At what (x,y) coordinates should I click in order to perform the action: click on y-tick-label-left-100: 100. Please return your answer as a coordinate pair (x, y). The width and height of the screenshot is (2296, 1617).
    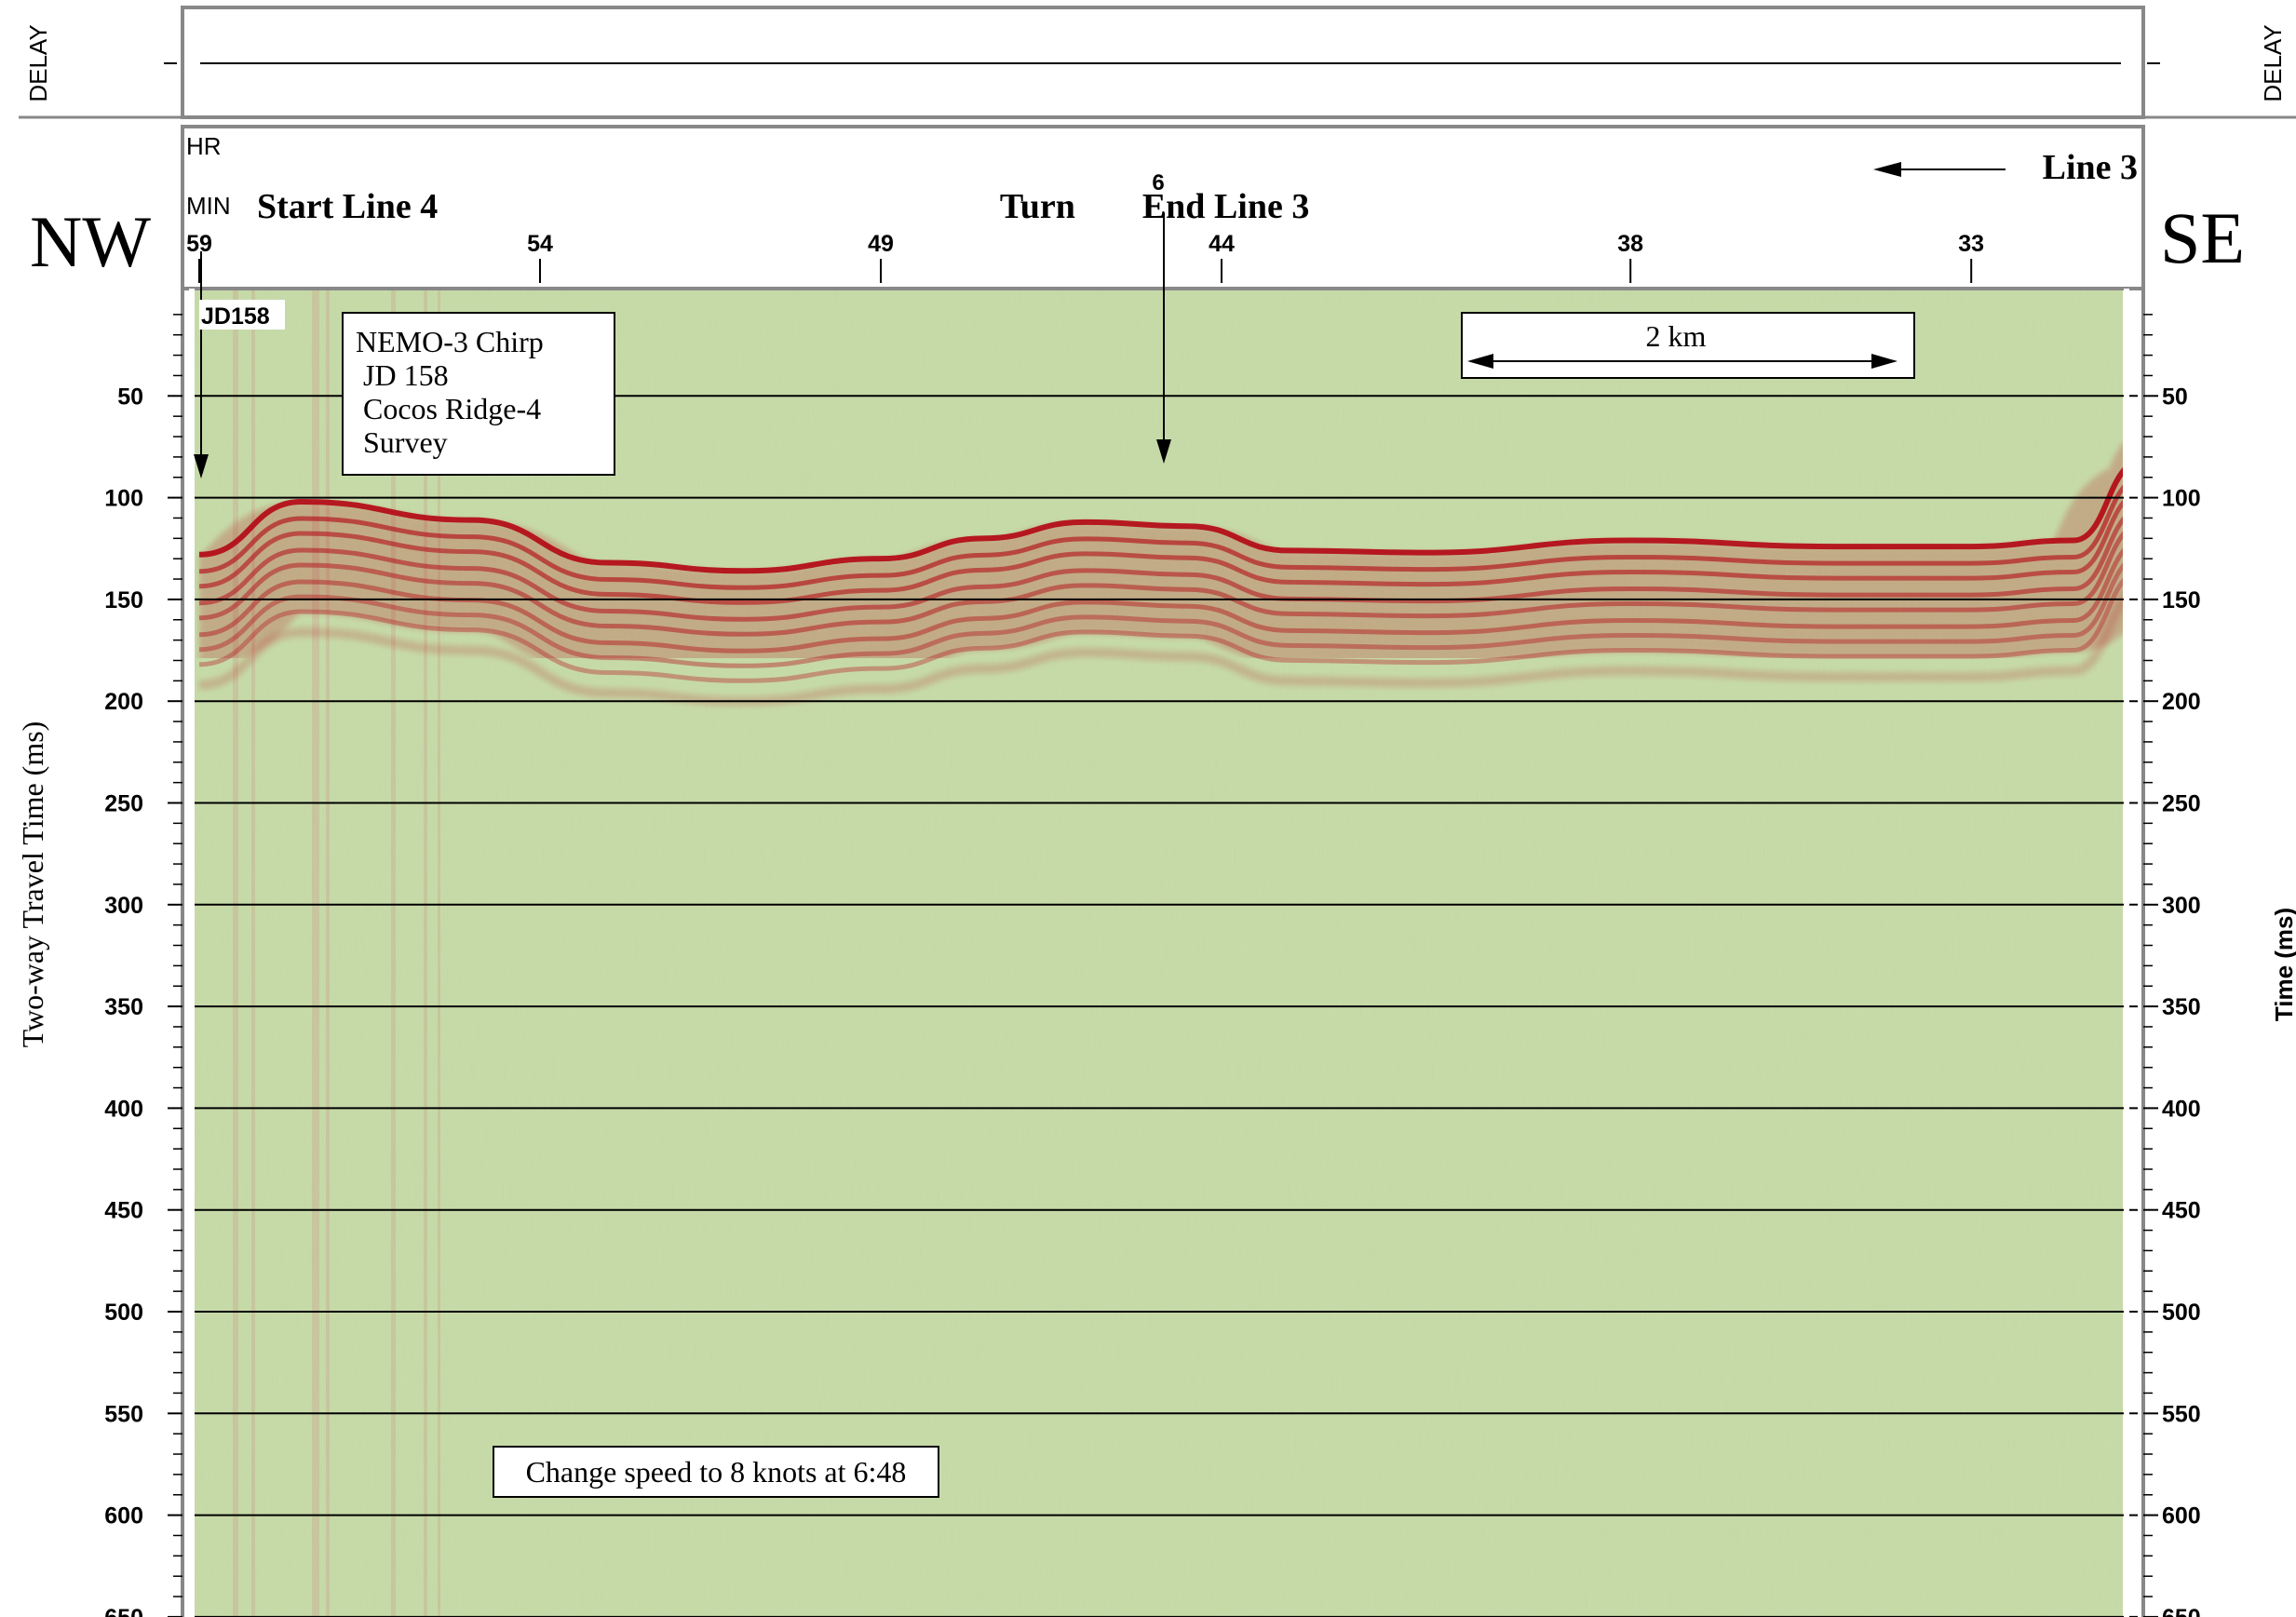
    Looking at the image, I should click on (123, 499).